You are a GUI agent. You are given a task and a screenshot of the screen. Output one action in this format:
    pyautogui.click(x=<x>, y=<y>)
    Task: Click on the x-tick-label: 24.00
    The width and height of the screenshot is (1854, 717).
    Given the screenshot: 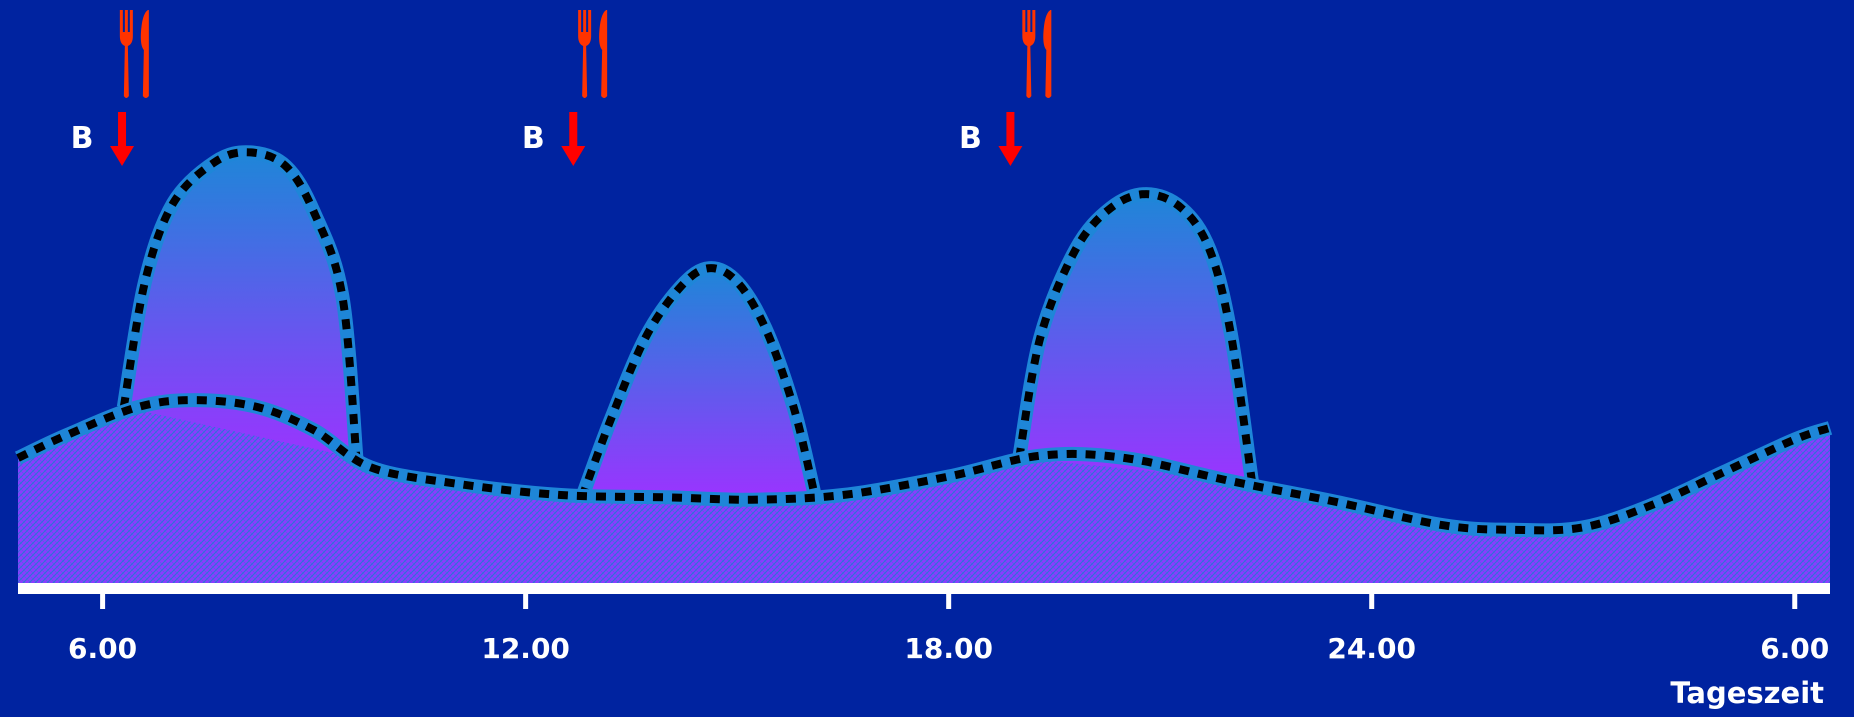 What is the action you would take?
    pyautogui.click(x=1371, y=648)
    